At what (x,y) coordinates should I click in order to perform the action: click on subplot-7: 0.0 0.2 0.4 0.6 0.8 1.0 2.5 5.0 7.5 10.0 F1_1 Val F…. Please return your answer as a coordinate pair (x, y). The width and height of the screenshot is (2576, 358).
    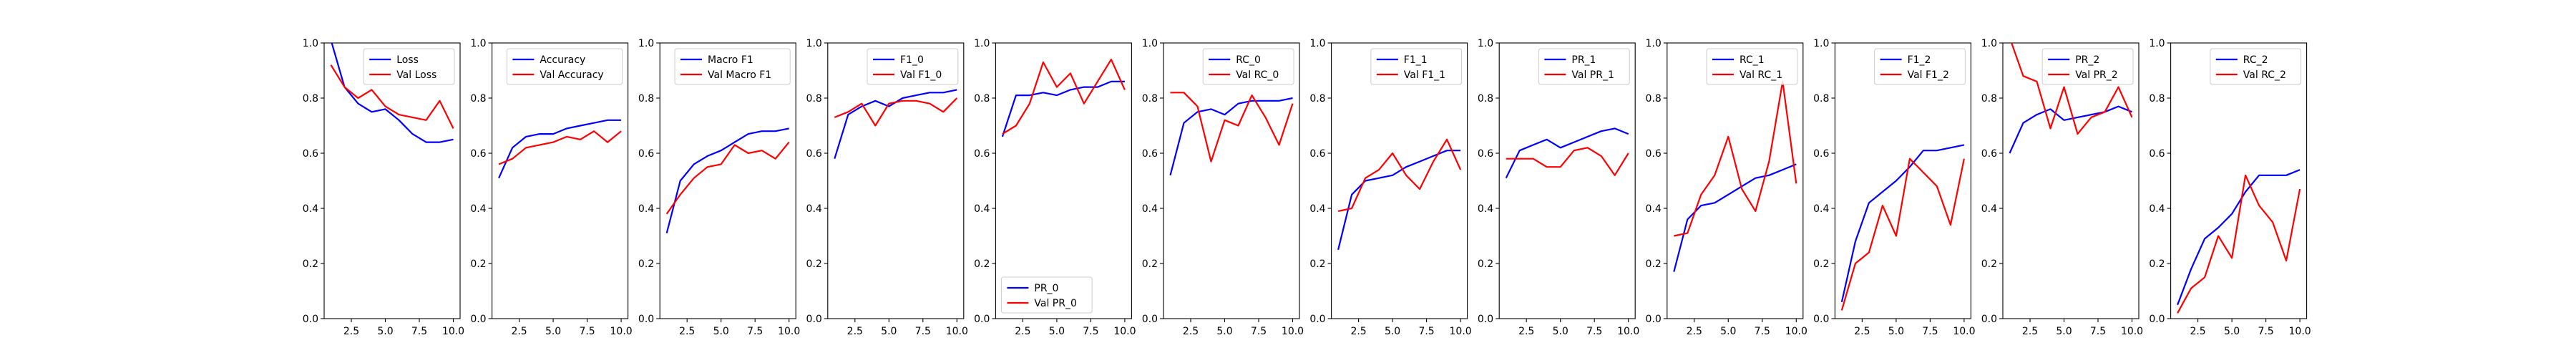
    Looking at the image, I should click on (1390, 187).